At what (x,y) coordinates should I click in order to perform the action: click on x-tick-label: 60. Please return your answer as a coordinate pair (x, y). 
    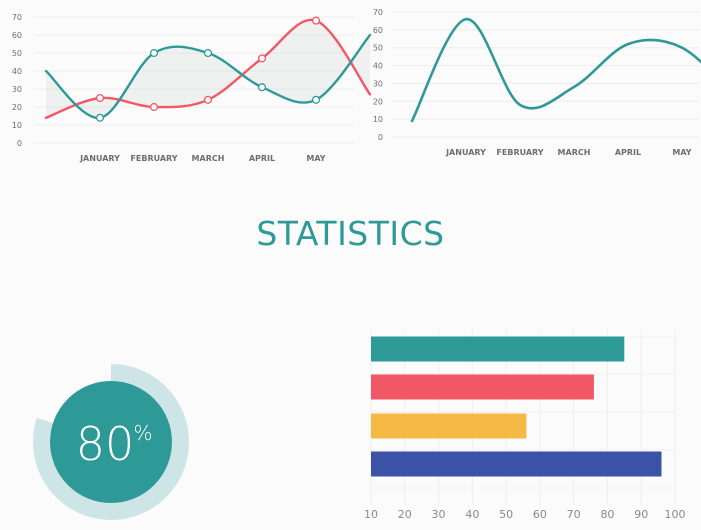
    Looking at the image, I should click on (540, 514).